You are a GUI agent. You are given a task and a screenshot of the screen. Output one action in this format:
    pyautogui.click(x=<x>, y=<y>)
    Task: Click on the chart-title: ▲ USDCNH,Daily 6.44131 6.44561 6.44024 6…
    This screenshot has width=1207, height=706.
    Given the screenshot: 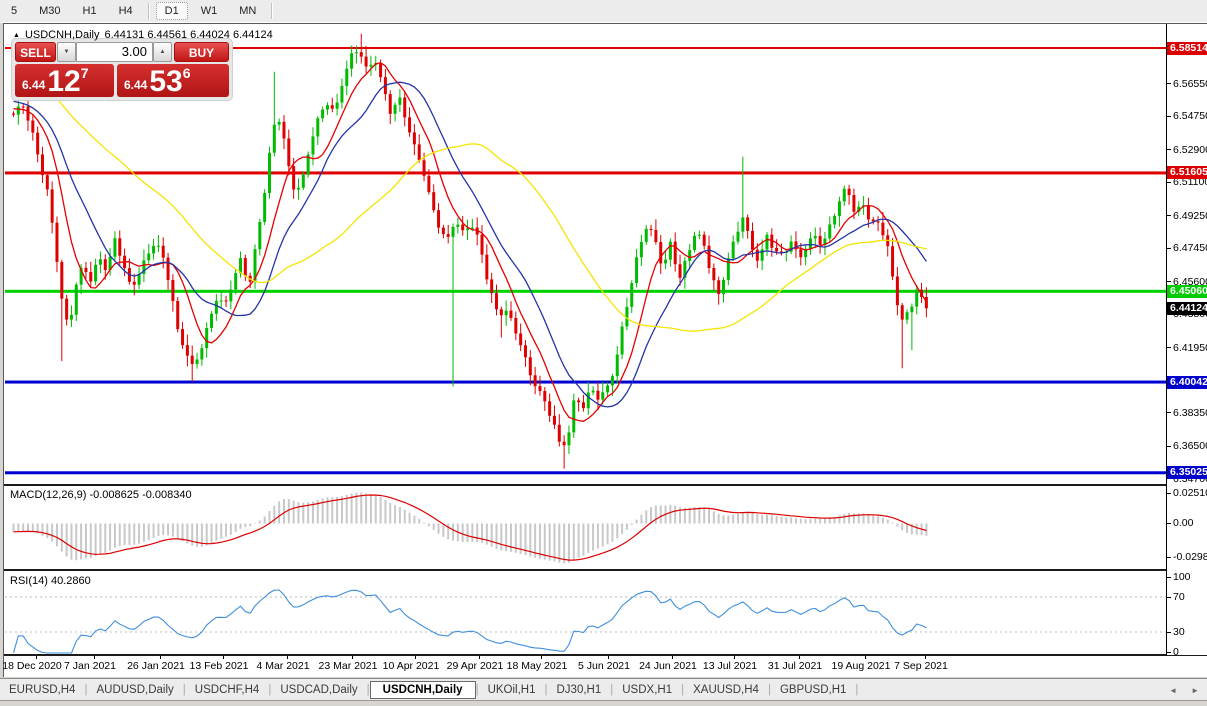 What is the action you would take?
    pyautogui.click(x=143, y=35)
    